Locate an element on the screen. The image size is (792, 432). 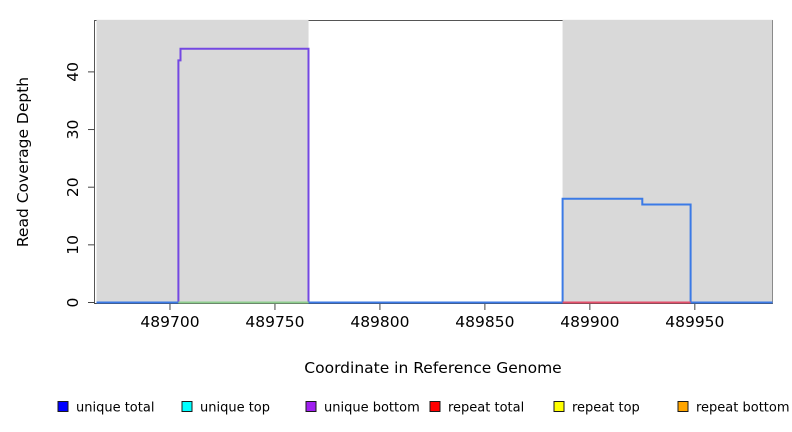
x-axis-title: Coordinate in Reference Genome is located at coordinates (432, 368).